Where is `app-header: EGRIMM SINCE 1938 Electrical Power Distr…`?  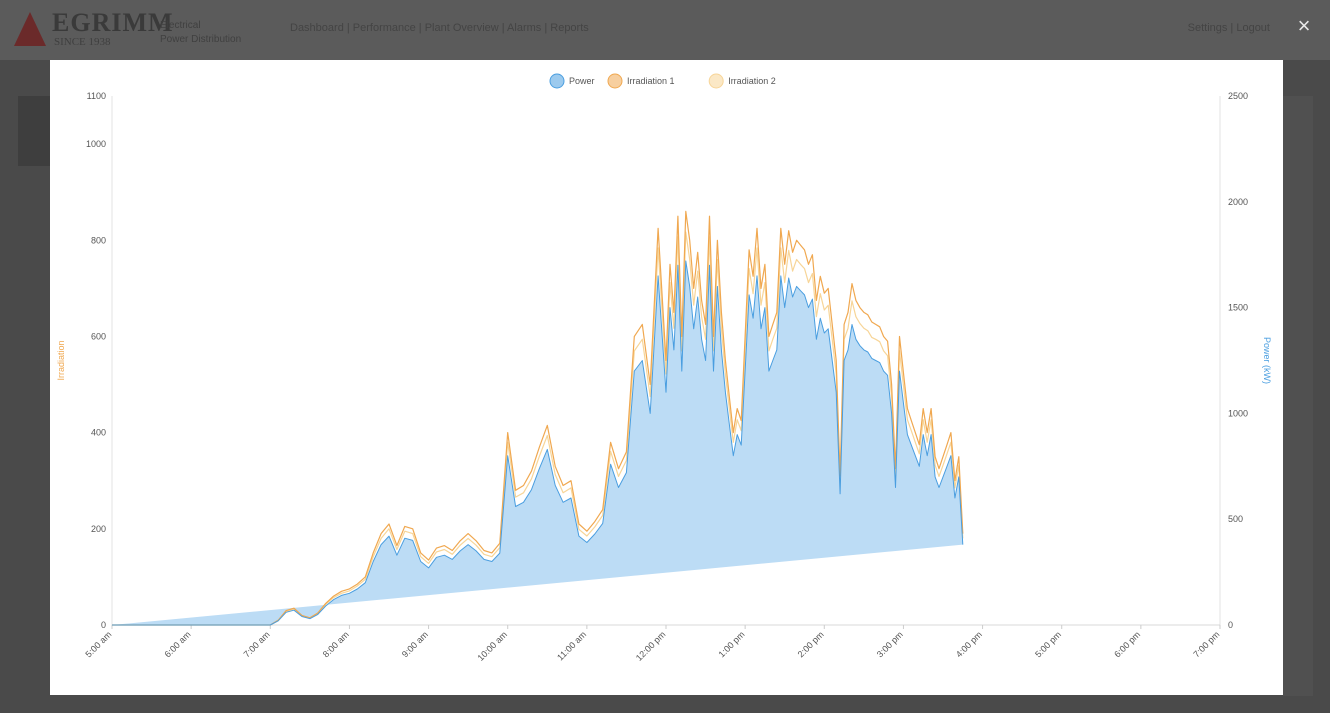
app-header: EGRIMM SINCE 1938 Electrical Power Distr… is located at coordinates (665, 30).